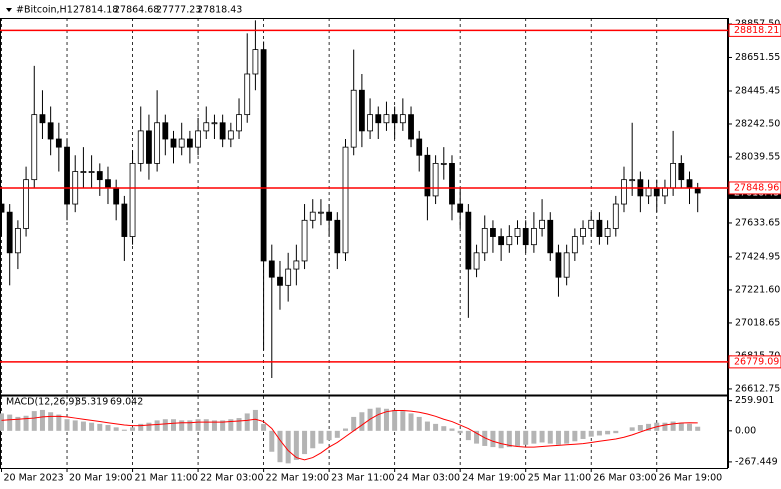 This screenshot has width=781, height=489. I want to click on x-tick-label: 24 Mar 03:00, so click(428, 478).